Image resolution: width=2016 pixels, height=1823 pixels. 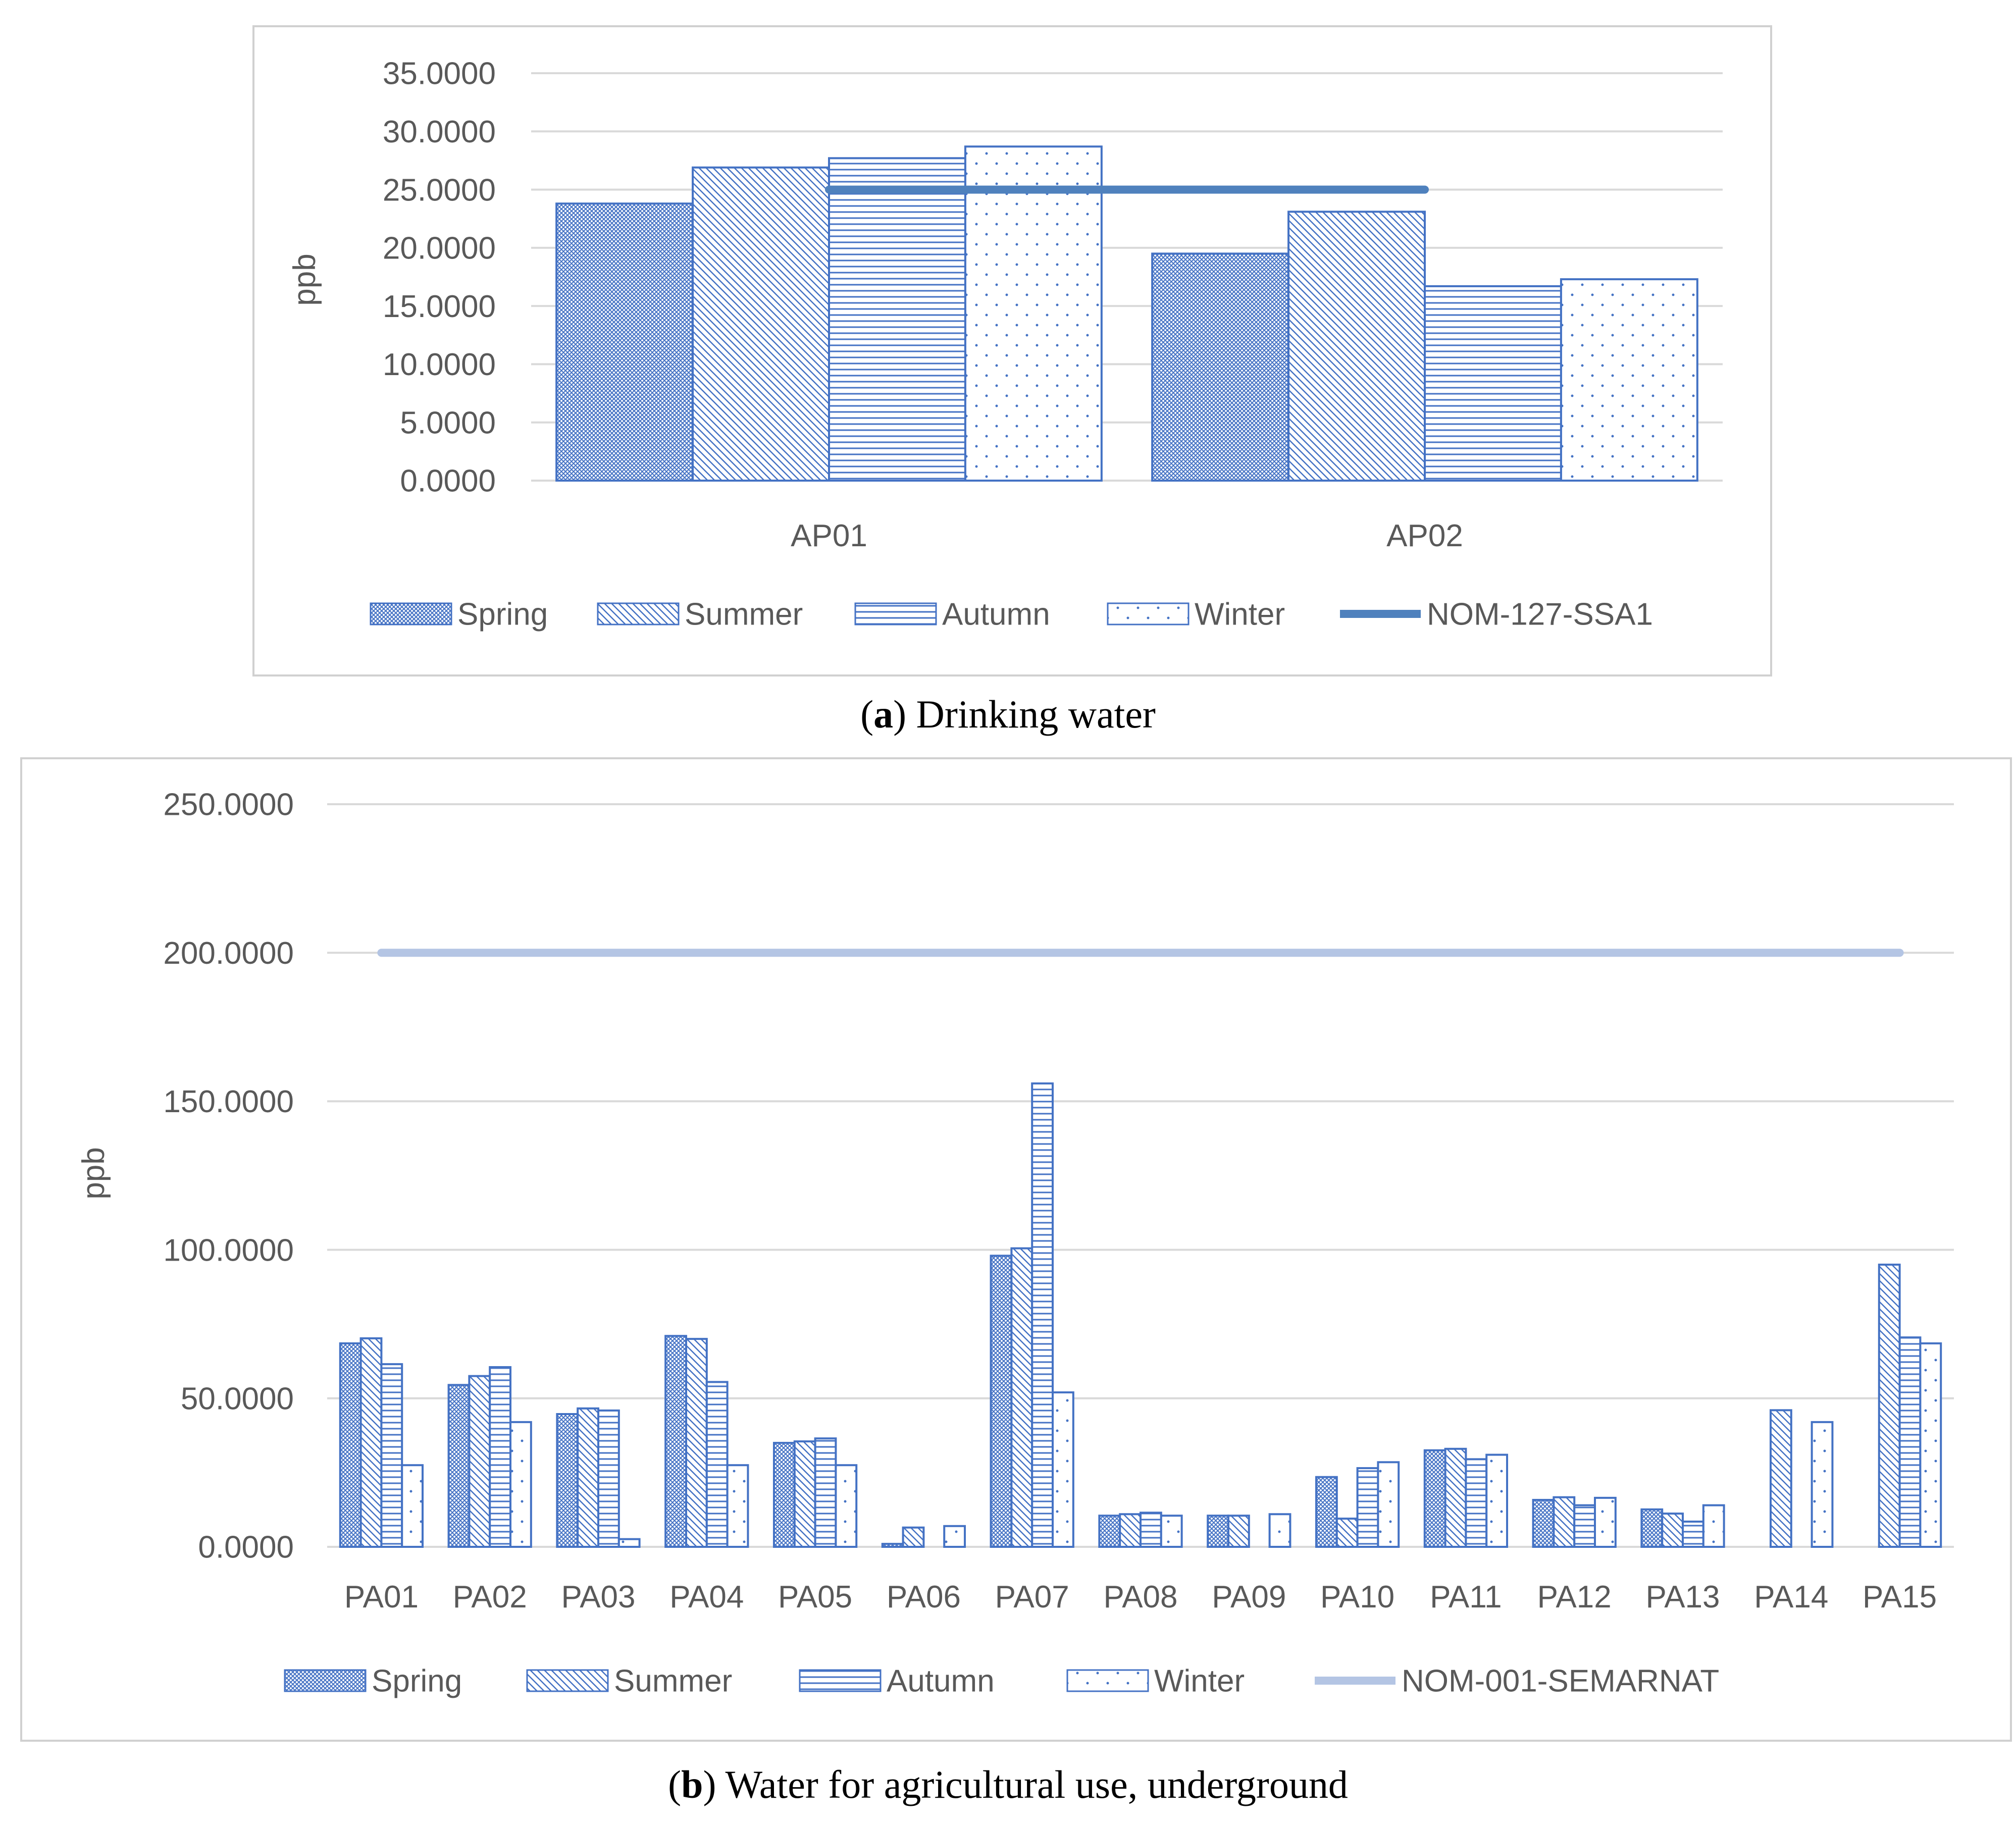 What do you see at coordinates (826, 1492) in the screenshot?
I see `bar-autumn-pa05` at bounding box center [826, 1492].